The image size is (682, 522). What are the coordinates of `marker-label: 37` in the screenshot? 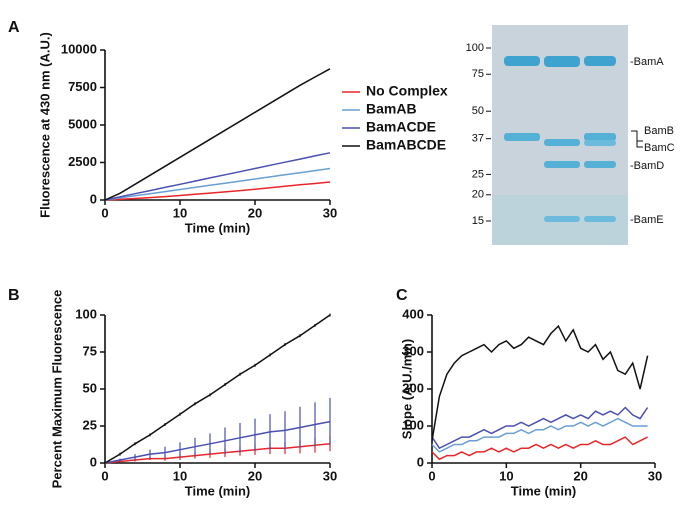 It's located at (478, 139).